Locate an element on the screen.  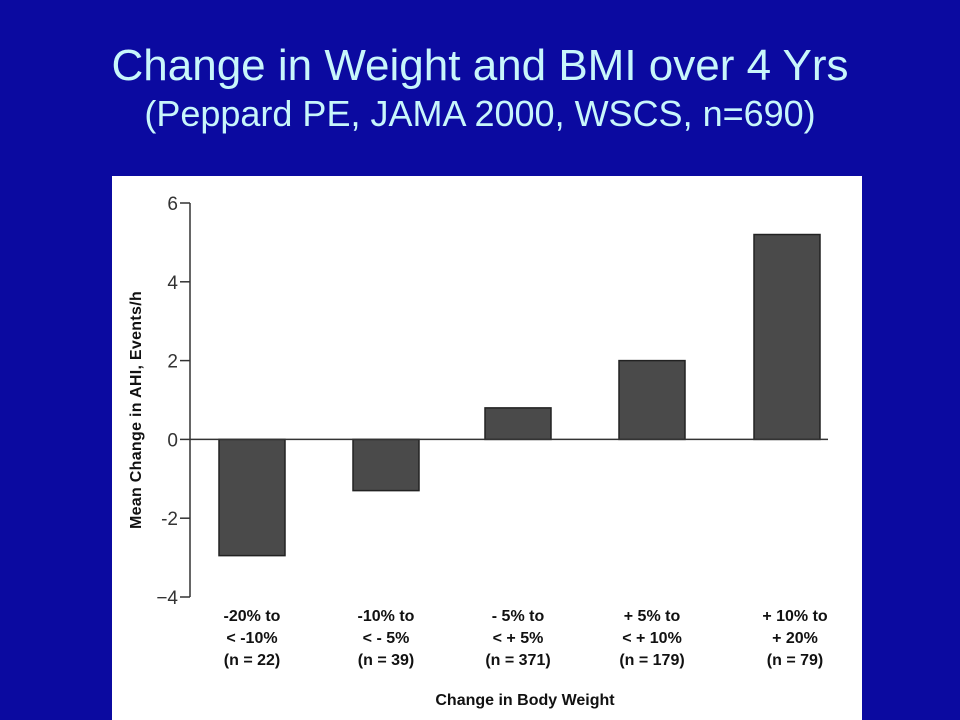
category-label-4-line2: < + 10% is located at coordinates (652, 638).